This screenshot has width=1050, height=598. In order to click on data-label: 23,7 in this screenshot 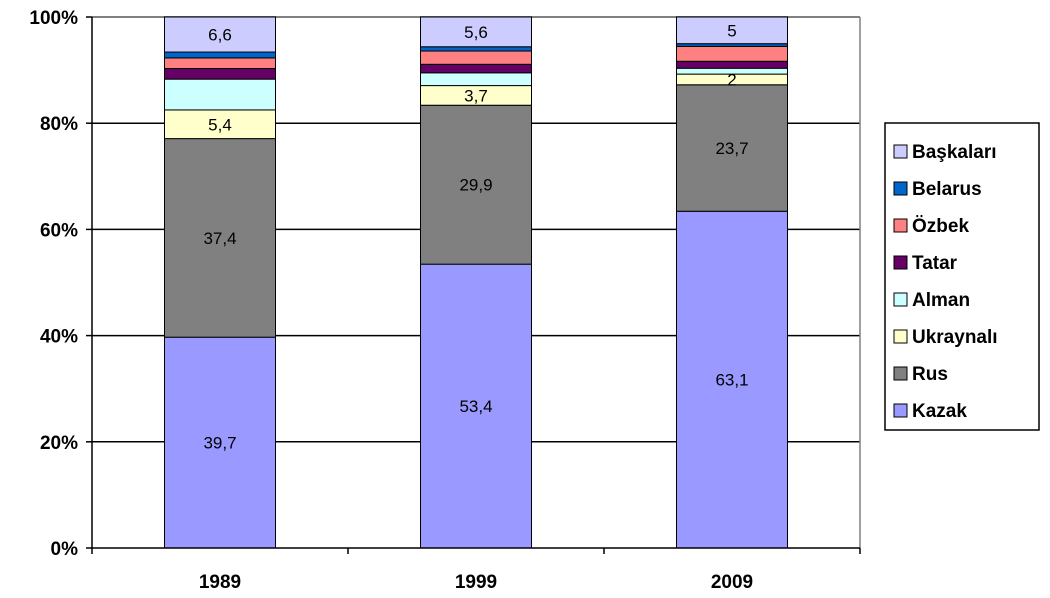, I will do `click(731, 148)`.